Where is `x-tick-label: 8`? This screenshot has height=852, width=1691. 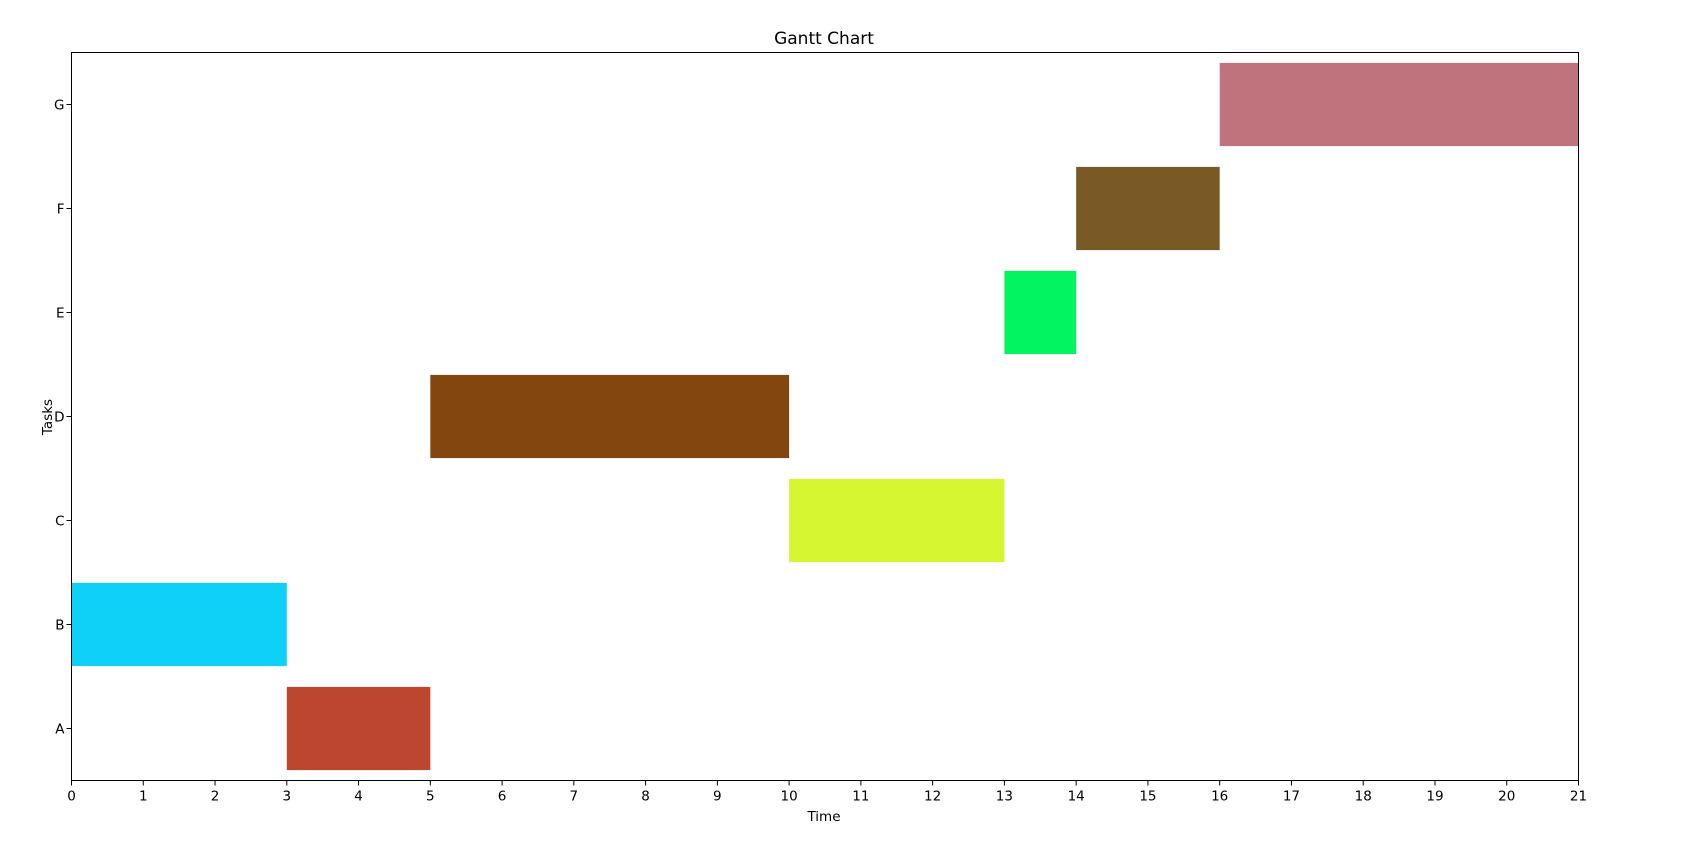 x-tick-label: 8 is located at coordinates (645, 797).